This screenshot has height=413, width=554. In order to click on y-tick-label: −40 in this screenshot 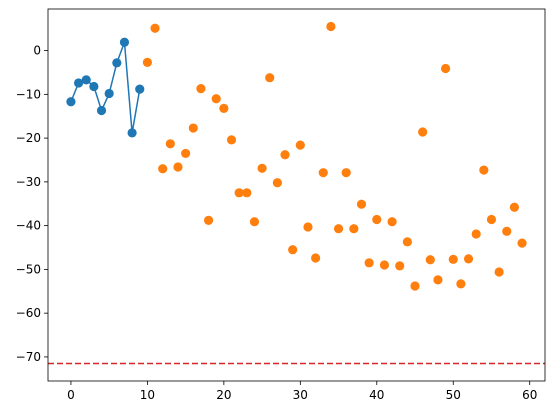, I will do `click(28, 226)`.